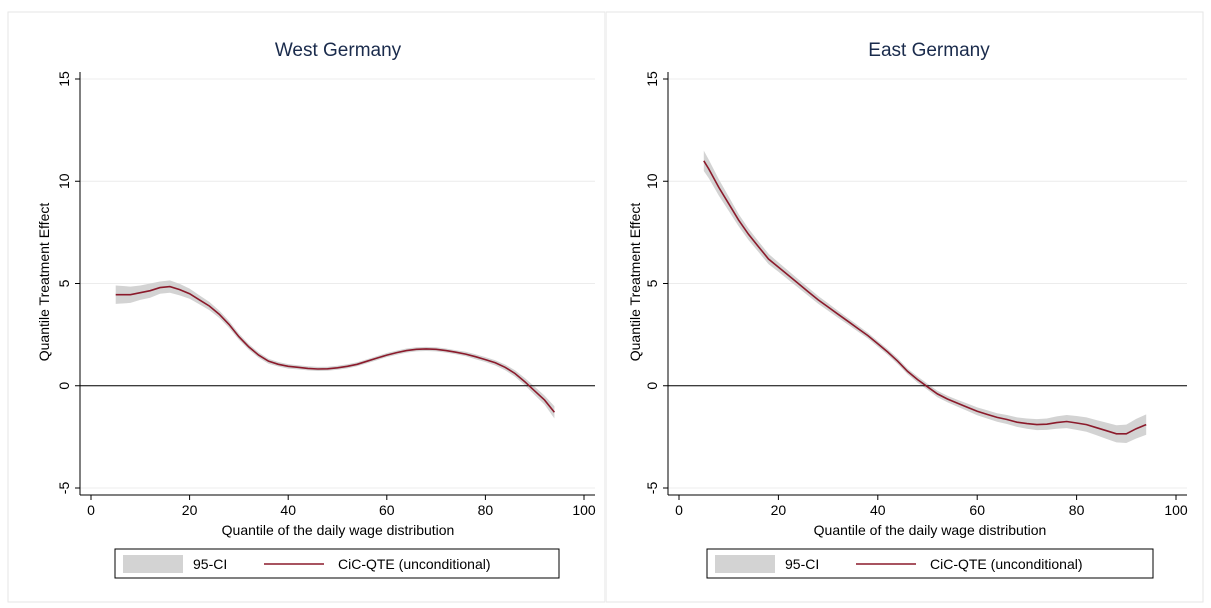  Describe the element at coordinates (335, 349) in the screenshot. I see `series-line-qte` at that location.